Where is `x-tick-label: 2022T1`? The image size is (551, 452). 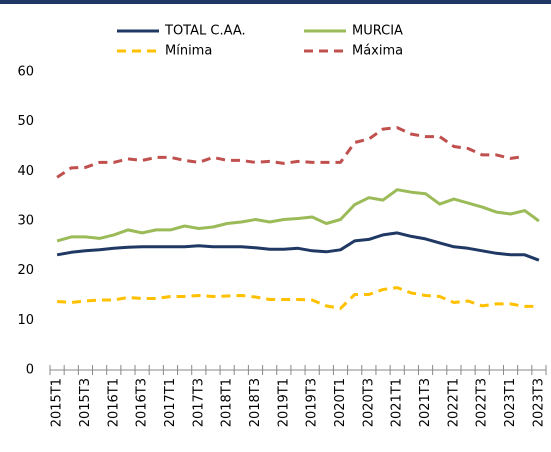
x-tick-label: 2022T1 is located at coordinates (453, 402).